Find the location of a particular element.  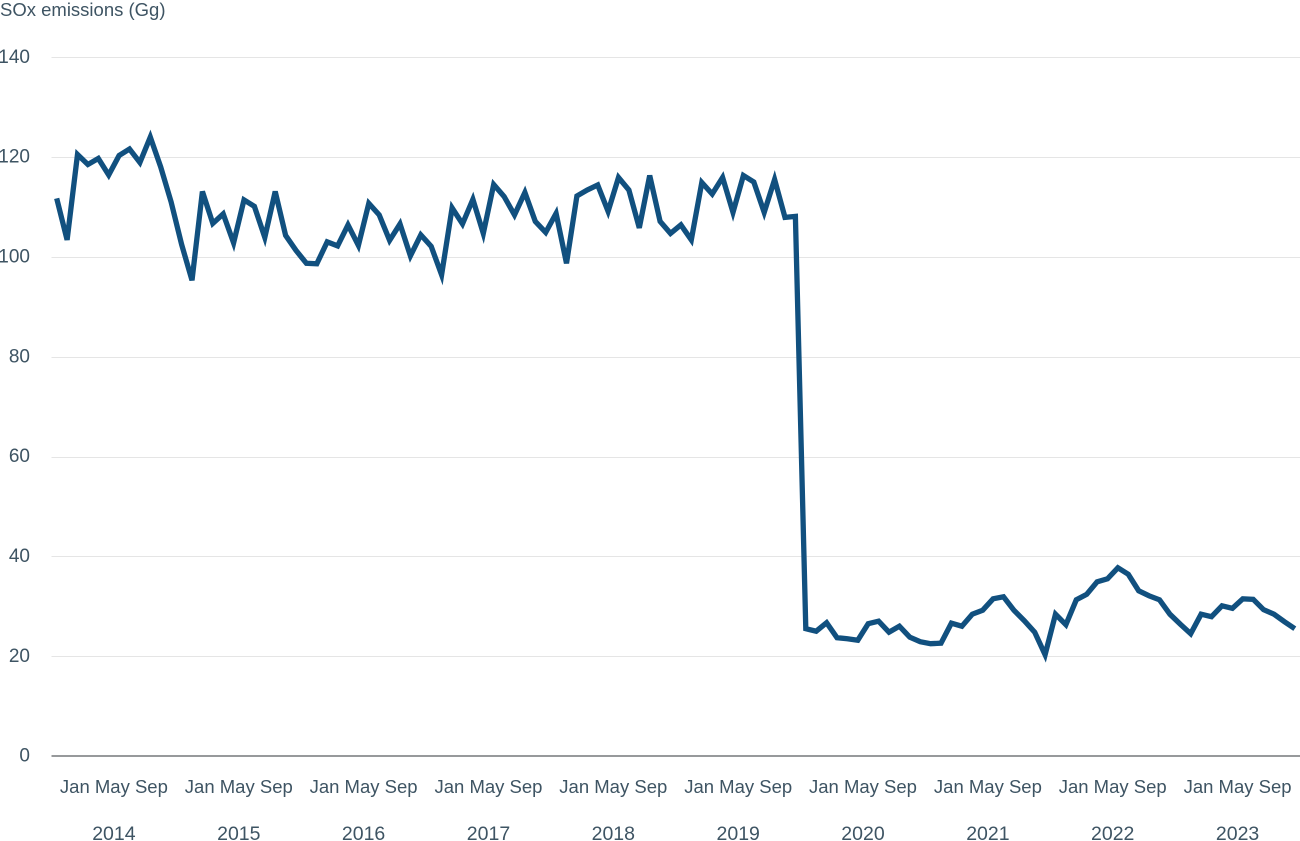

svg-text: 40 is located at coordinates (19, 556).